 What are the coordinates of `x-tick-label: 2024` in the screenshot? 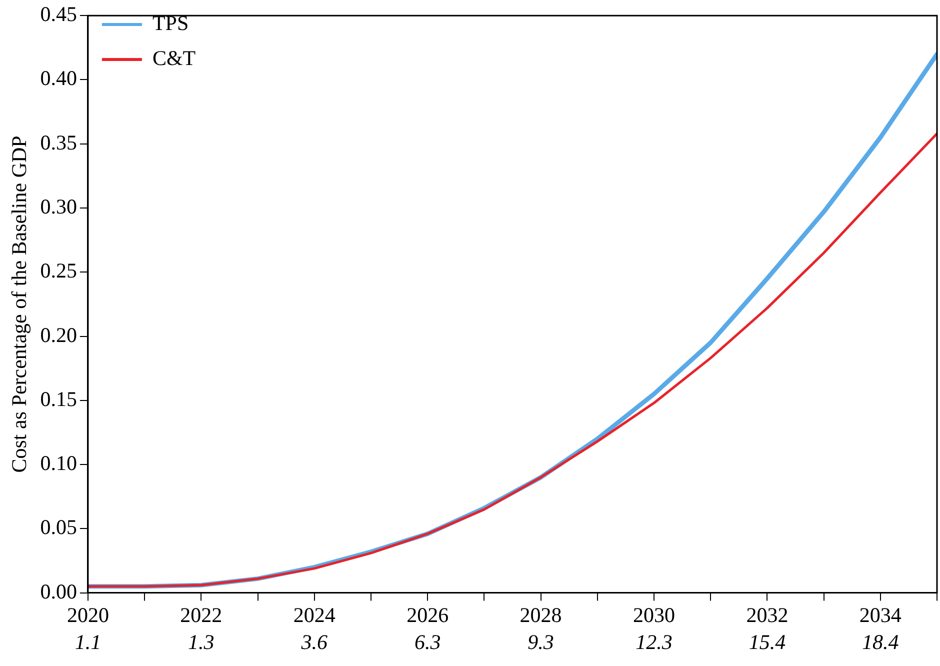 It's located at (314, 614).